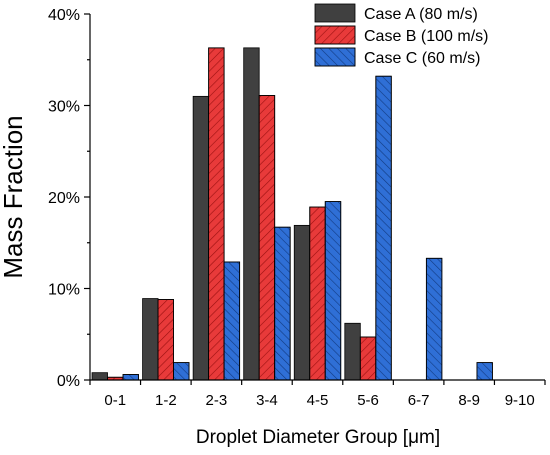 The image size is (550, 455). What do you see at coordinates (68, 381) in the screenshot?
I see `y-tick-label: 0%` at bounding box center [68, 381].